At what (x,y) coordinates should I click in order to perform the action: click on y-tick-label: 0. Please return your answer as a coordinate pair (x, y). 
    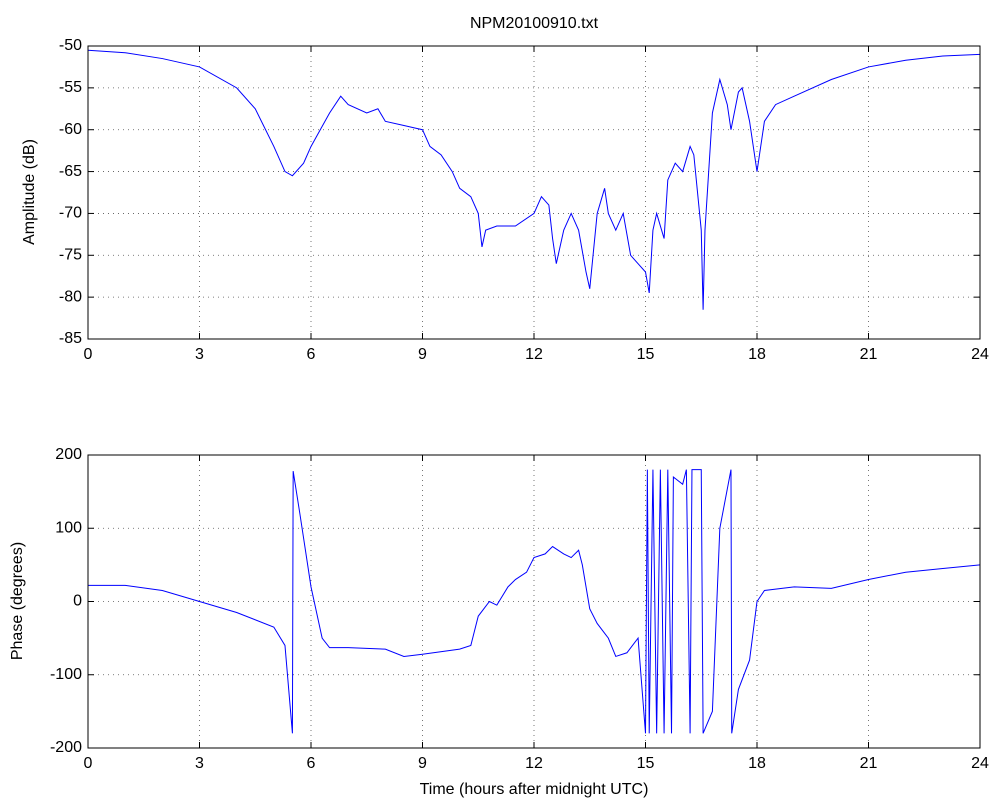
    Looking at the image, I should click on (77, 601).